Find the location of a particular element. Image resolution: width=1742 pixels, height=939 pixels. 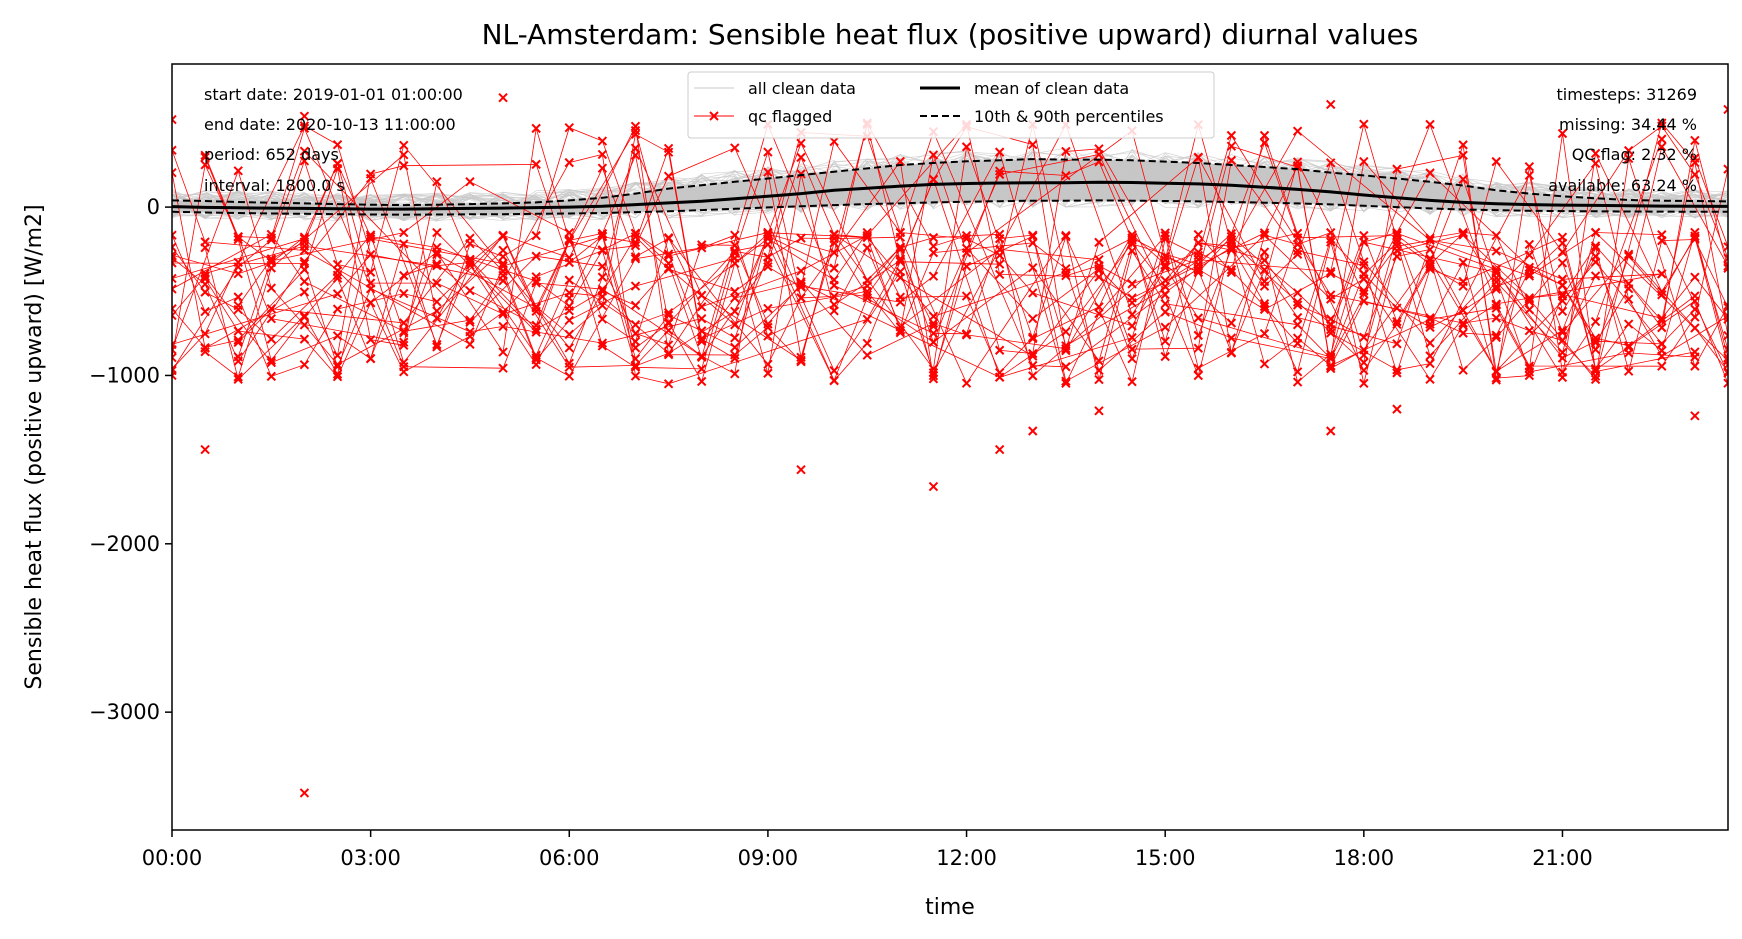

y-tick-label: −2000 is located at coordinates (124, 544).